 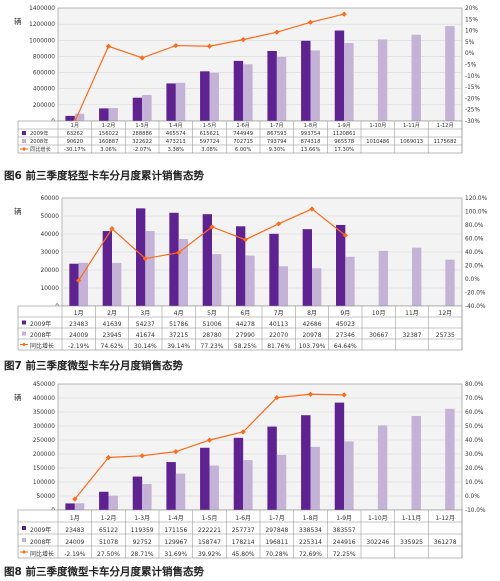 I want to click on x-tick-label: 12月, so click(x=446, y=313).